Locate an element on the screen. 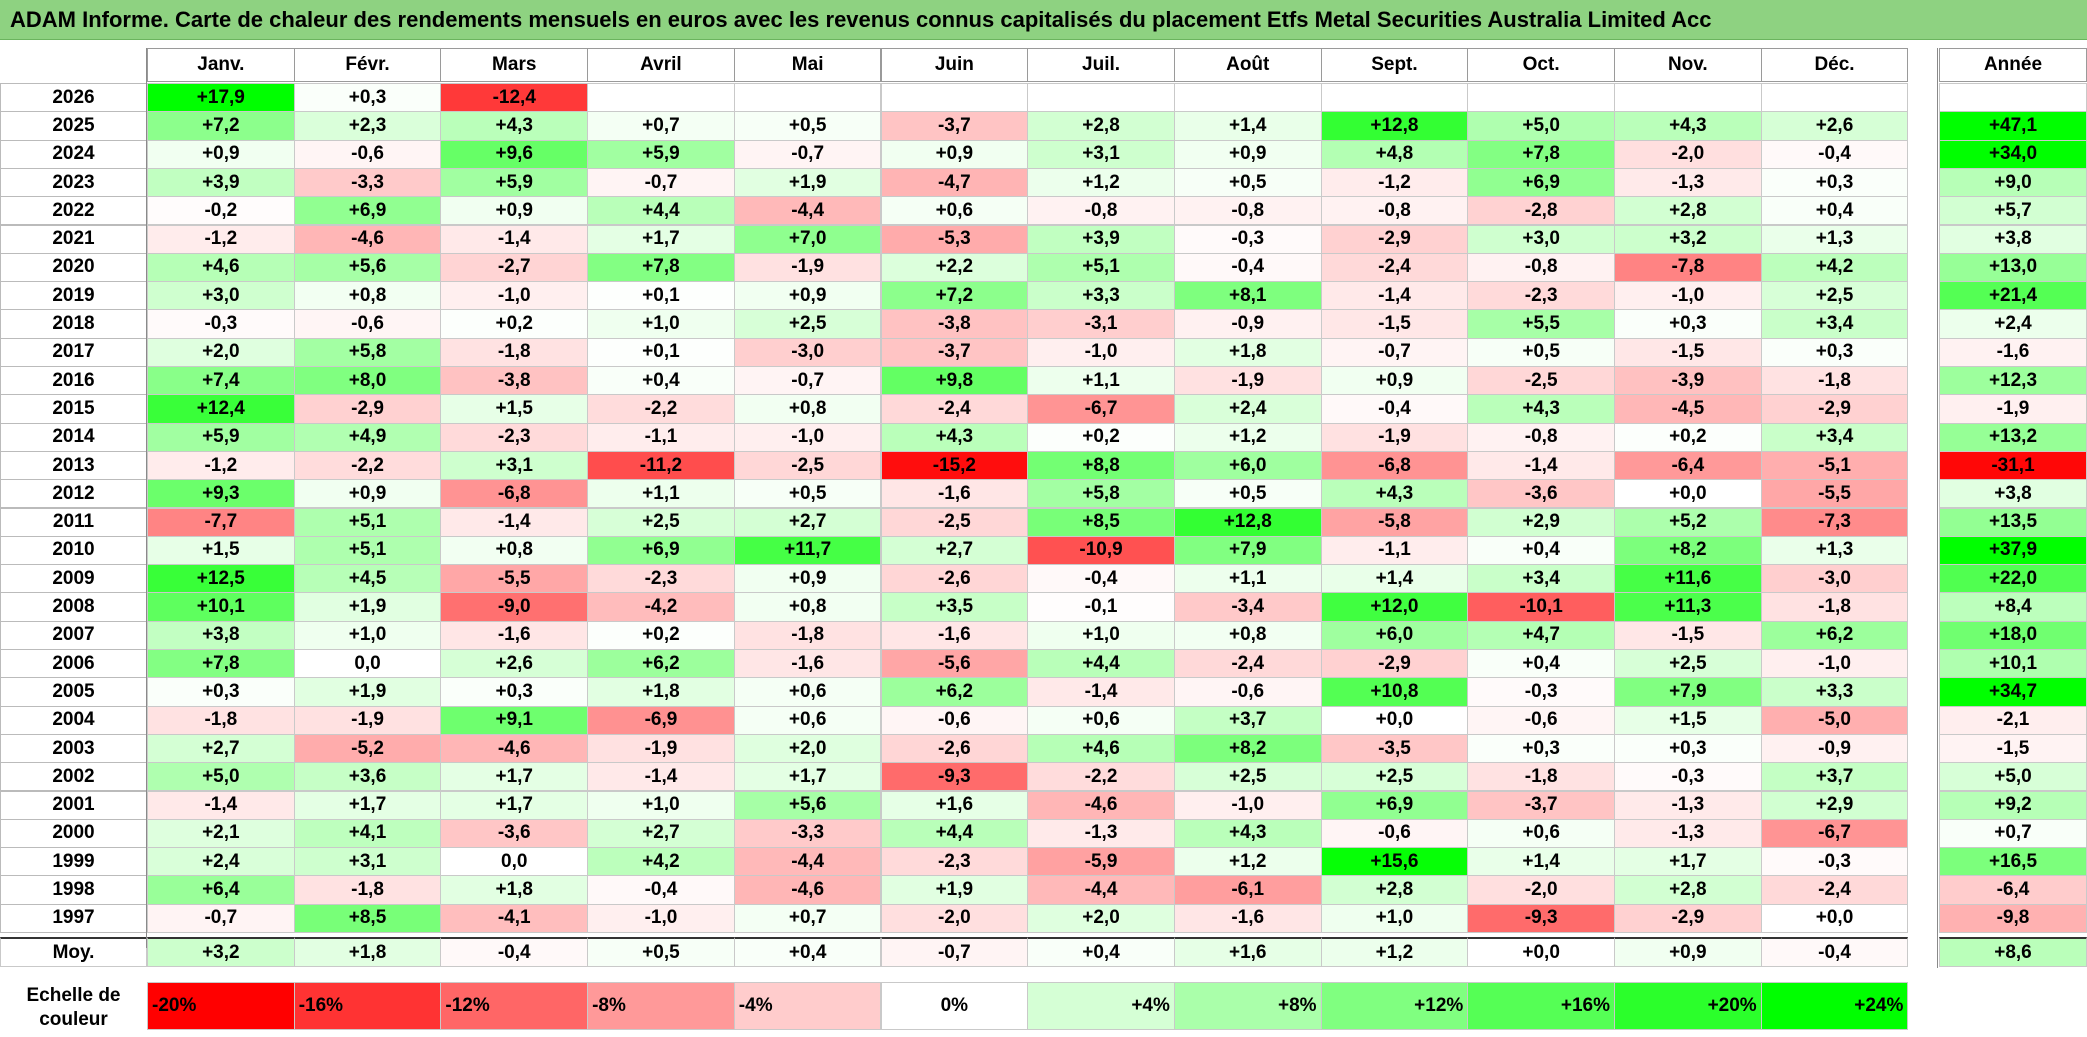 The height and width of the screenshot is (1037, 2087). row-year-label: 2020 is located at coordinates (73, 267).